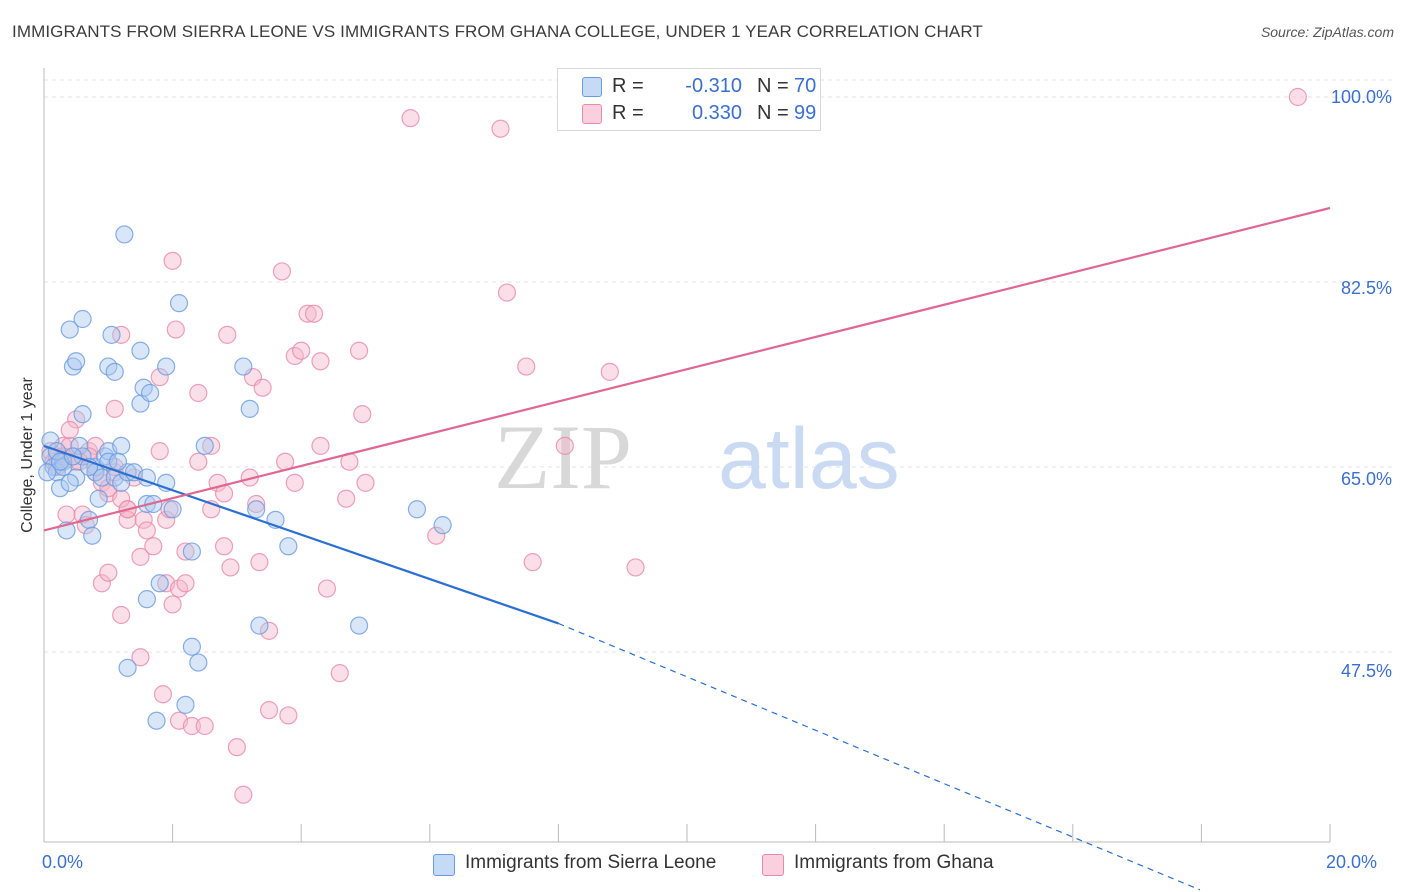 Image resolution: width=1406 pixels, height=892 pixels. Describe the element at coordinates (1361, 97) in the screenshot. I see `y-tick-label: 100.0%` at that location.